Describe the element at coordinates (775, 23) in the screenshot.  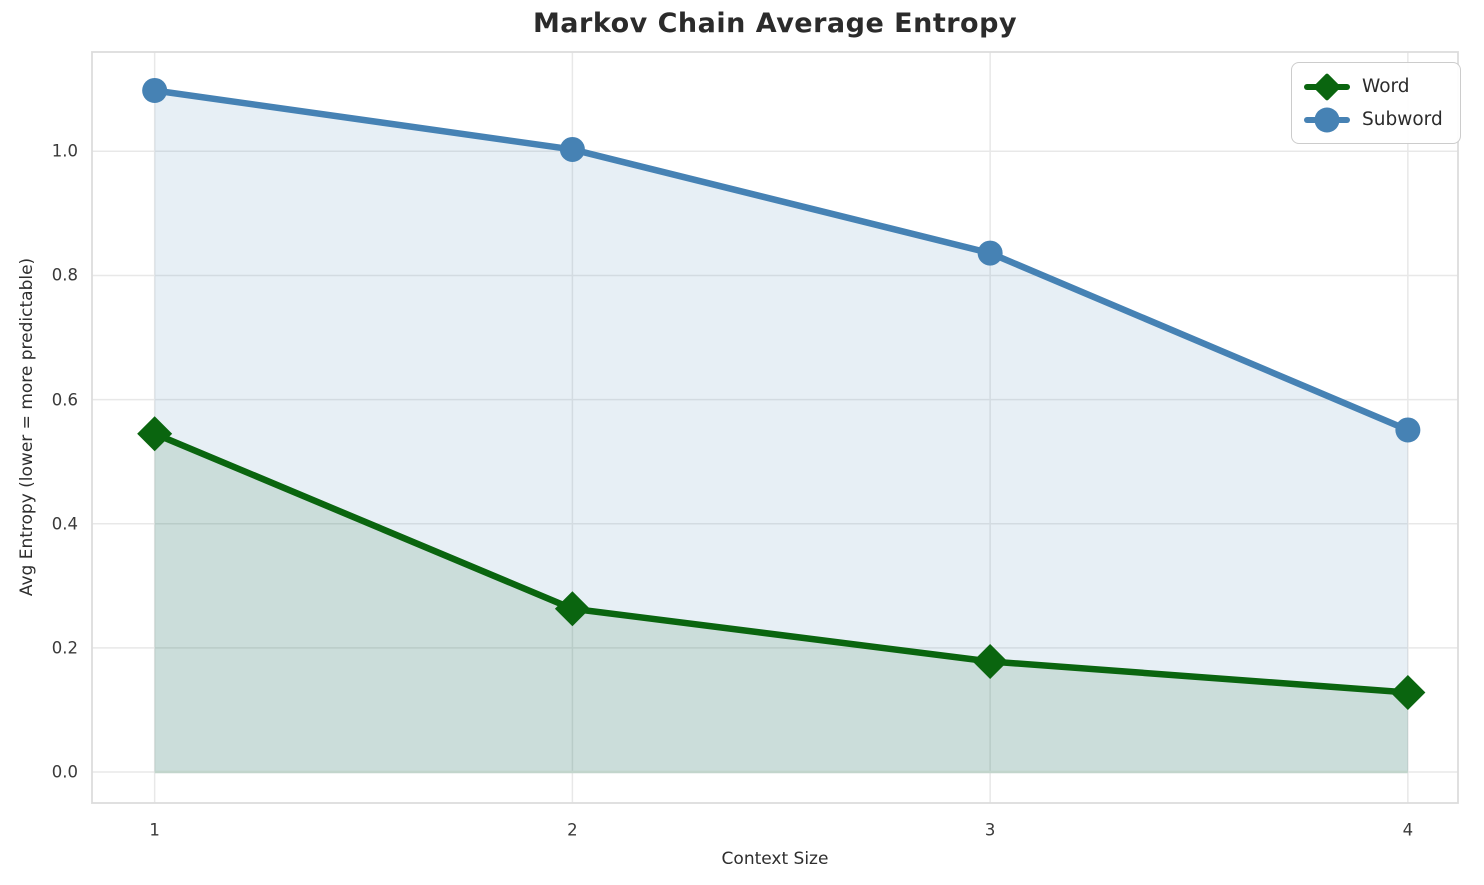
I see `chart-title: Markov Chain Average Entropy` at that location.